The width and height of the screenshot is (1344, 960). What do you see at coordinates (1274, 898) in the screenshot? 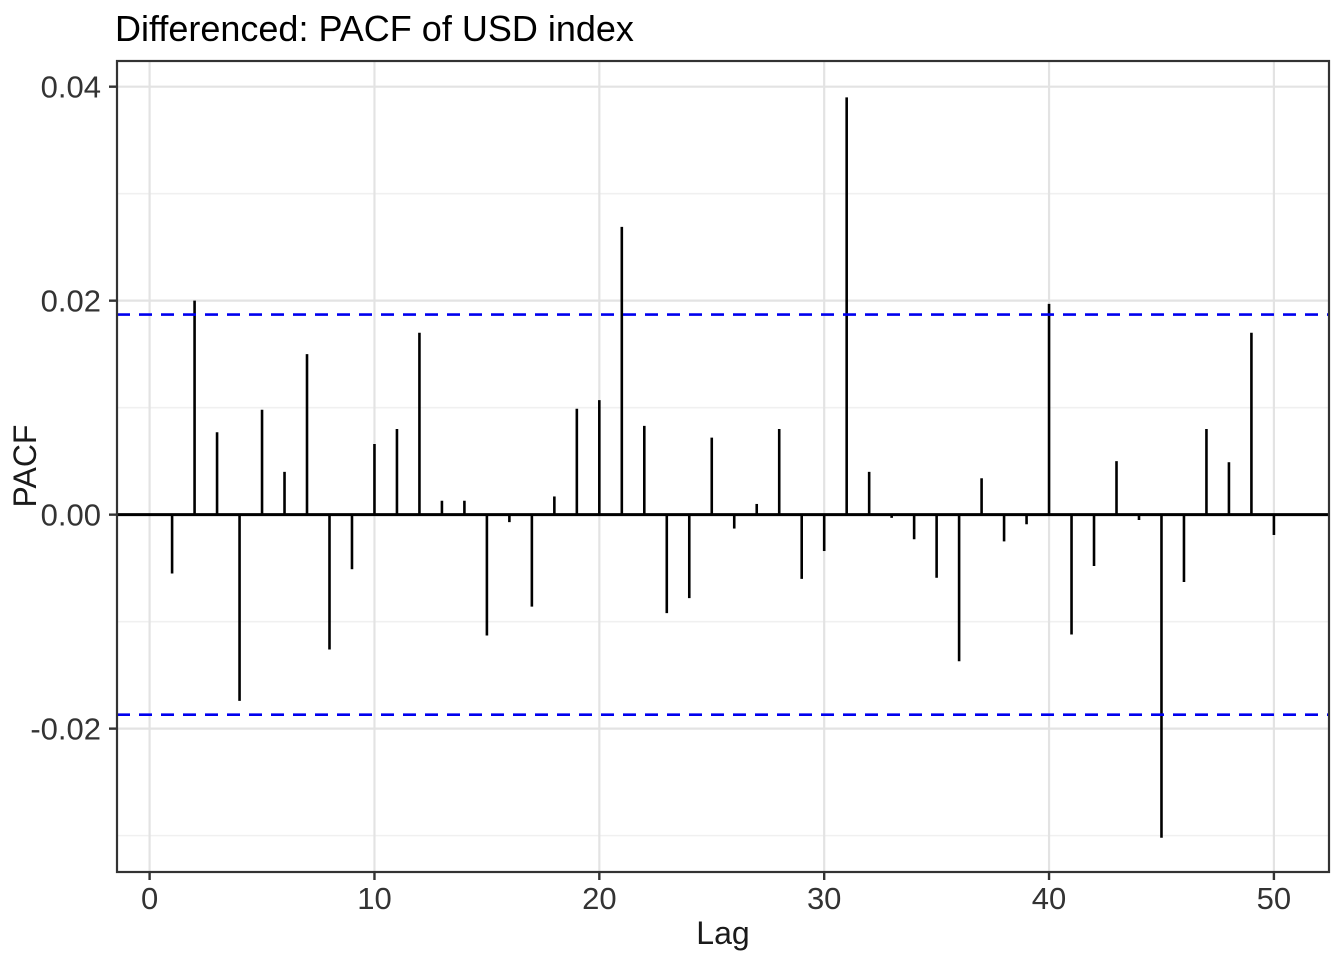
I see `x-tick-label: 50` at bounding box center [1274, 898].